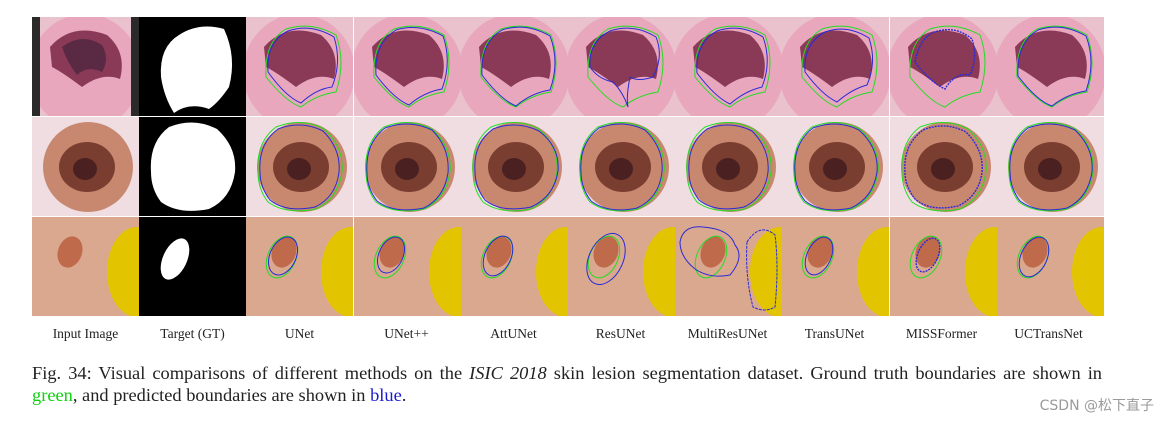  What do you see at coordinates (193, 166) in the screenshot?
I see `row2-target-gt` at bounding box center [193, 166].